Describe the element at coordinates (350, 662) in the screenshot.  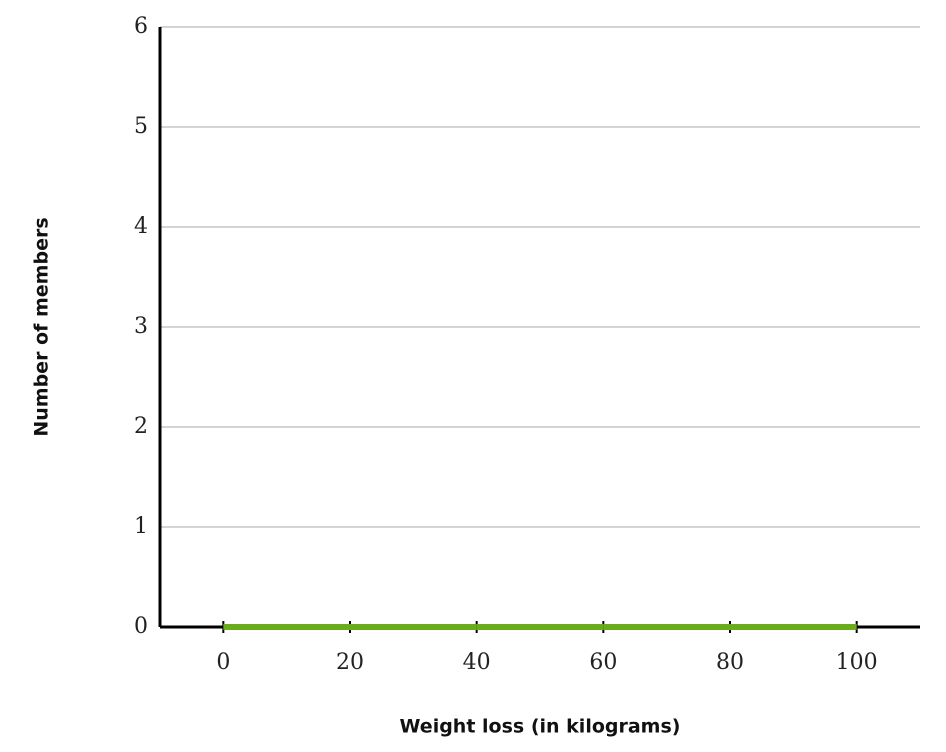
I see `x-tick-label: 20` at that location.